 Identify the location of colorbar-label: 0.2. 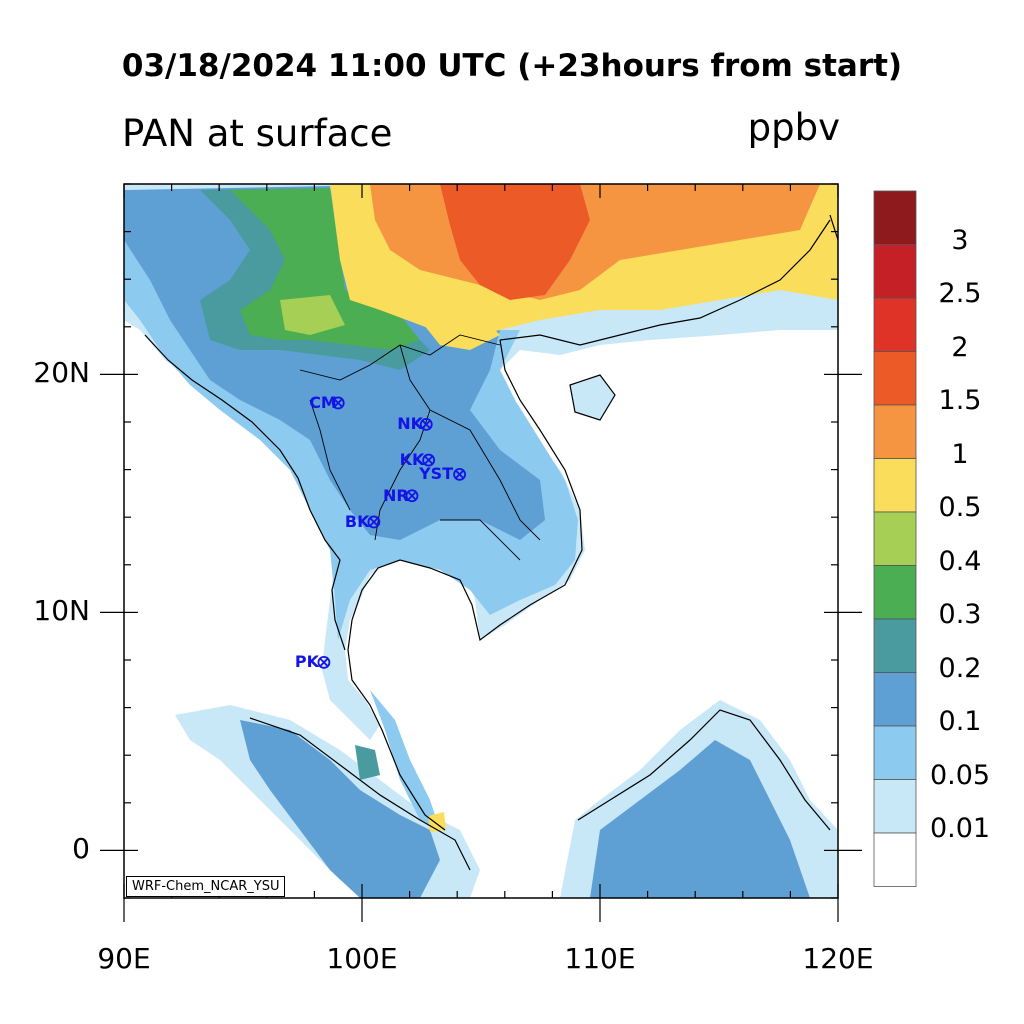
(960, 668).